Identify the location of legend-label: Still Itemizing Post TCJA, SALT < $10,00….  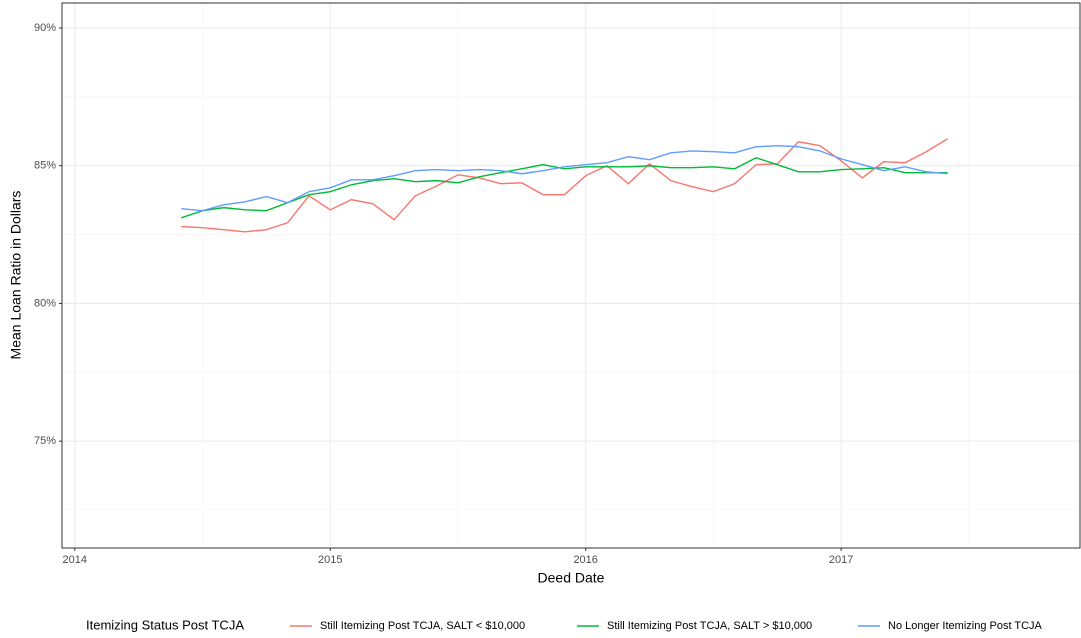
(422, 626).